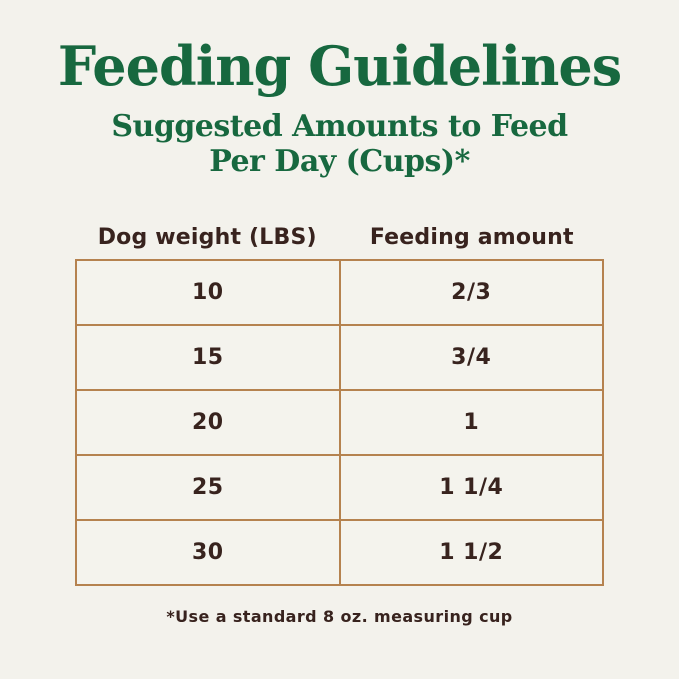  Describe the element at coordinates (471, 292) in the screenshot. I see `table-cell-amount: 2/3` at that location.